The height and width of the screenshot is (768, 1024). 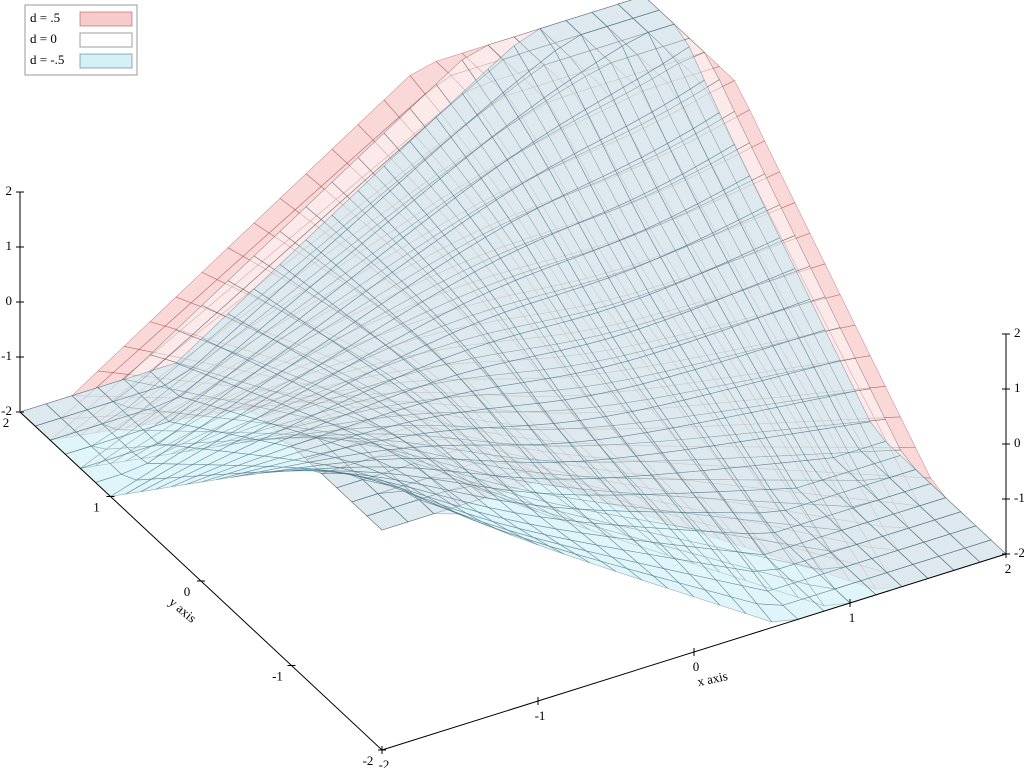 I want to click on legend-label: d = 0, so click(x=43, y=38).